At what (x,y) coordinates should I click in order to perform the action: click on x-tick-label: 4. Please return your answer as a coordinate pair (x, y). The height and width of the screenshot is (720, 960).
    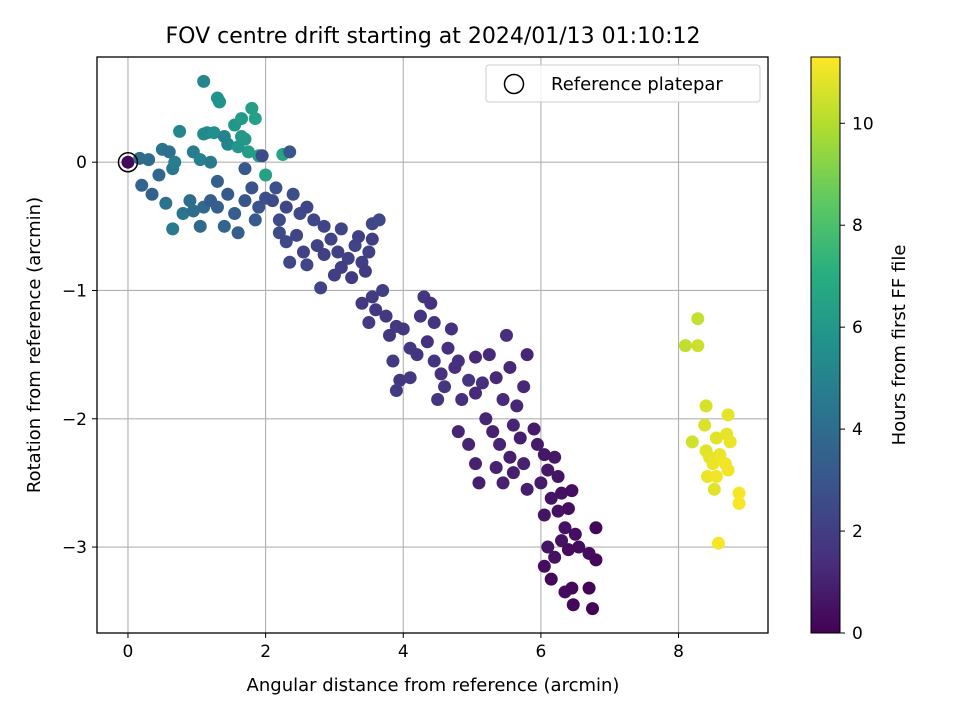
    Looking at the image, I should click on (403, 652).